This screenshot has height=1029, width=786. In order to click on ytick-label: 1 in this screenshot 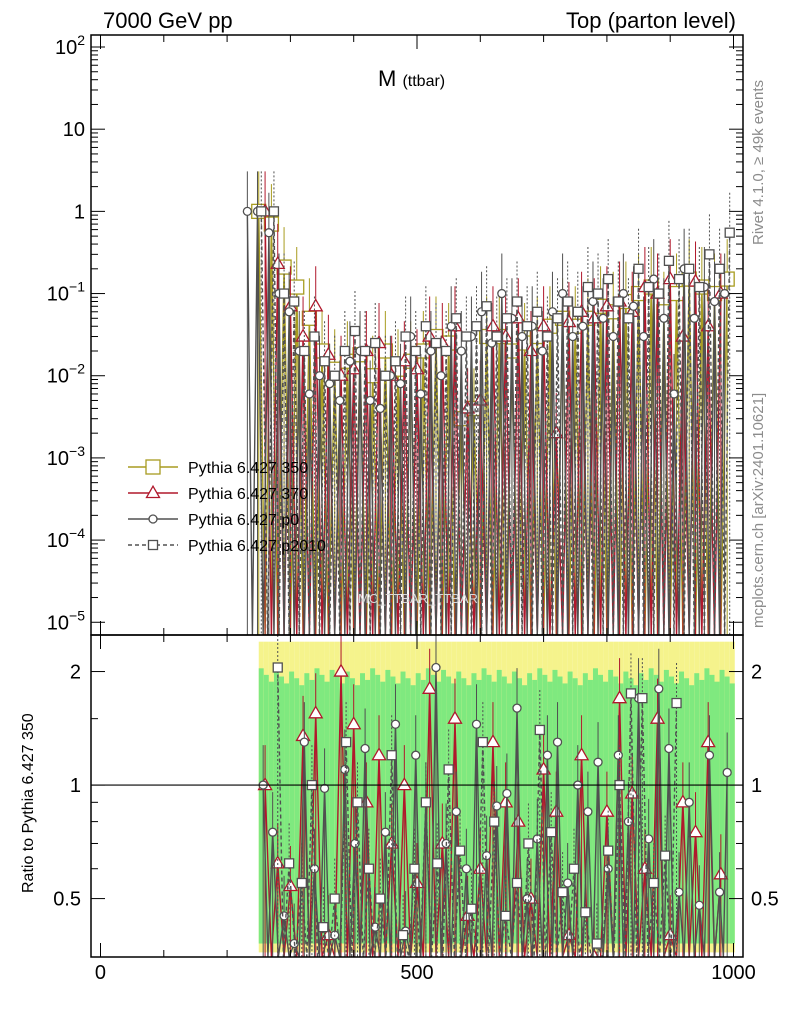, I will do `click(79, 212)`.